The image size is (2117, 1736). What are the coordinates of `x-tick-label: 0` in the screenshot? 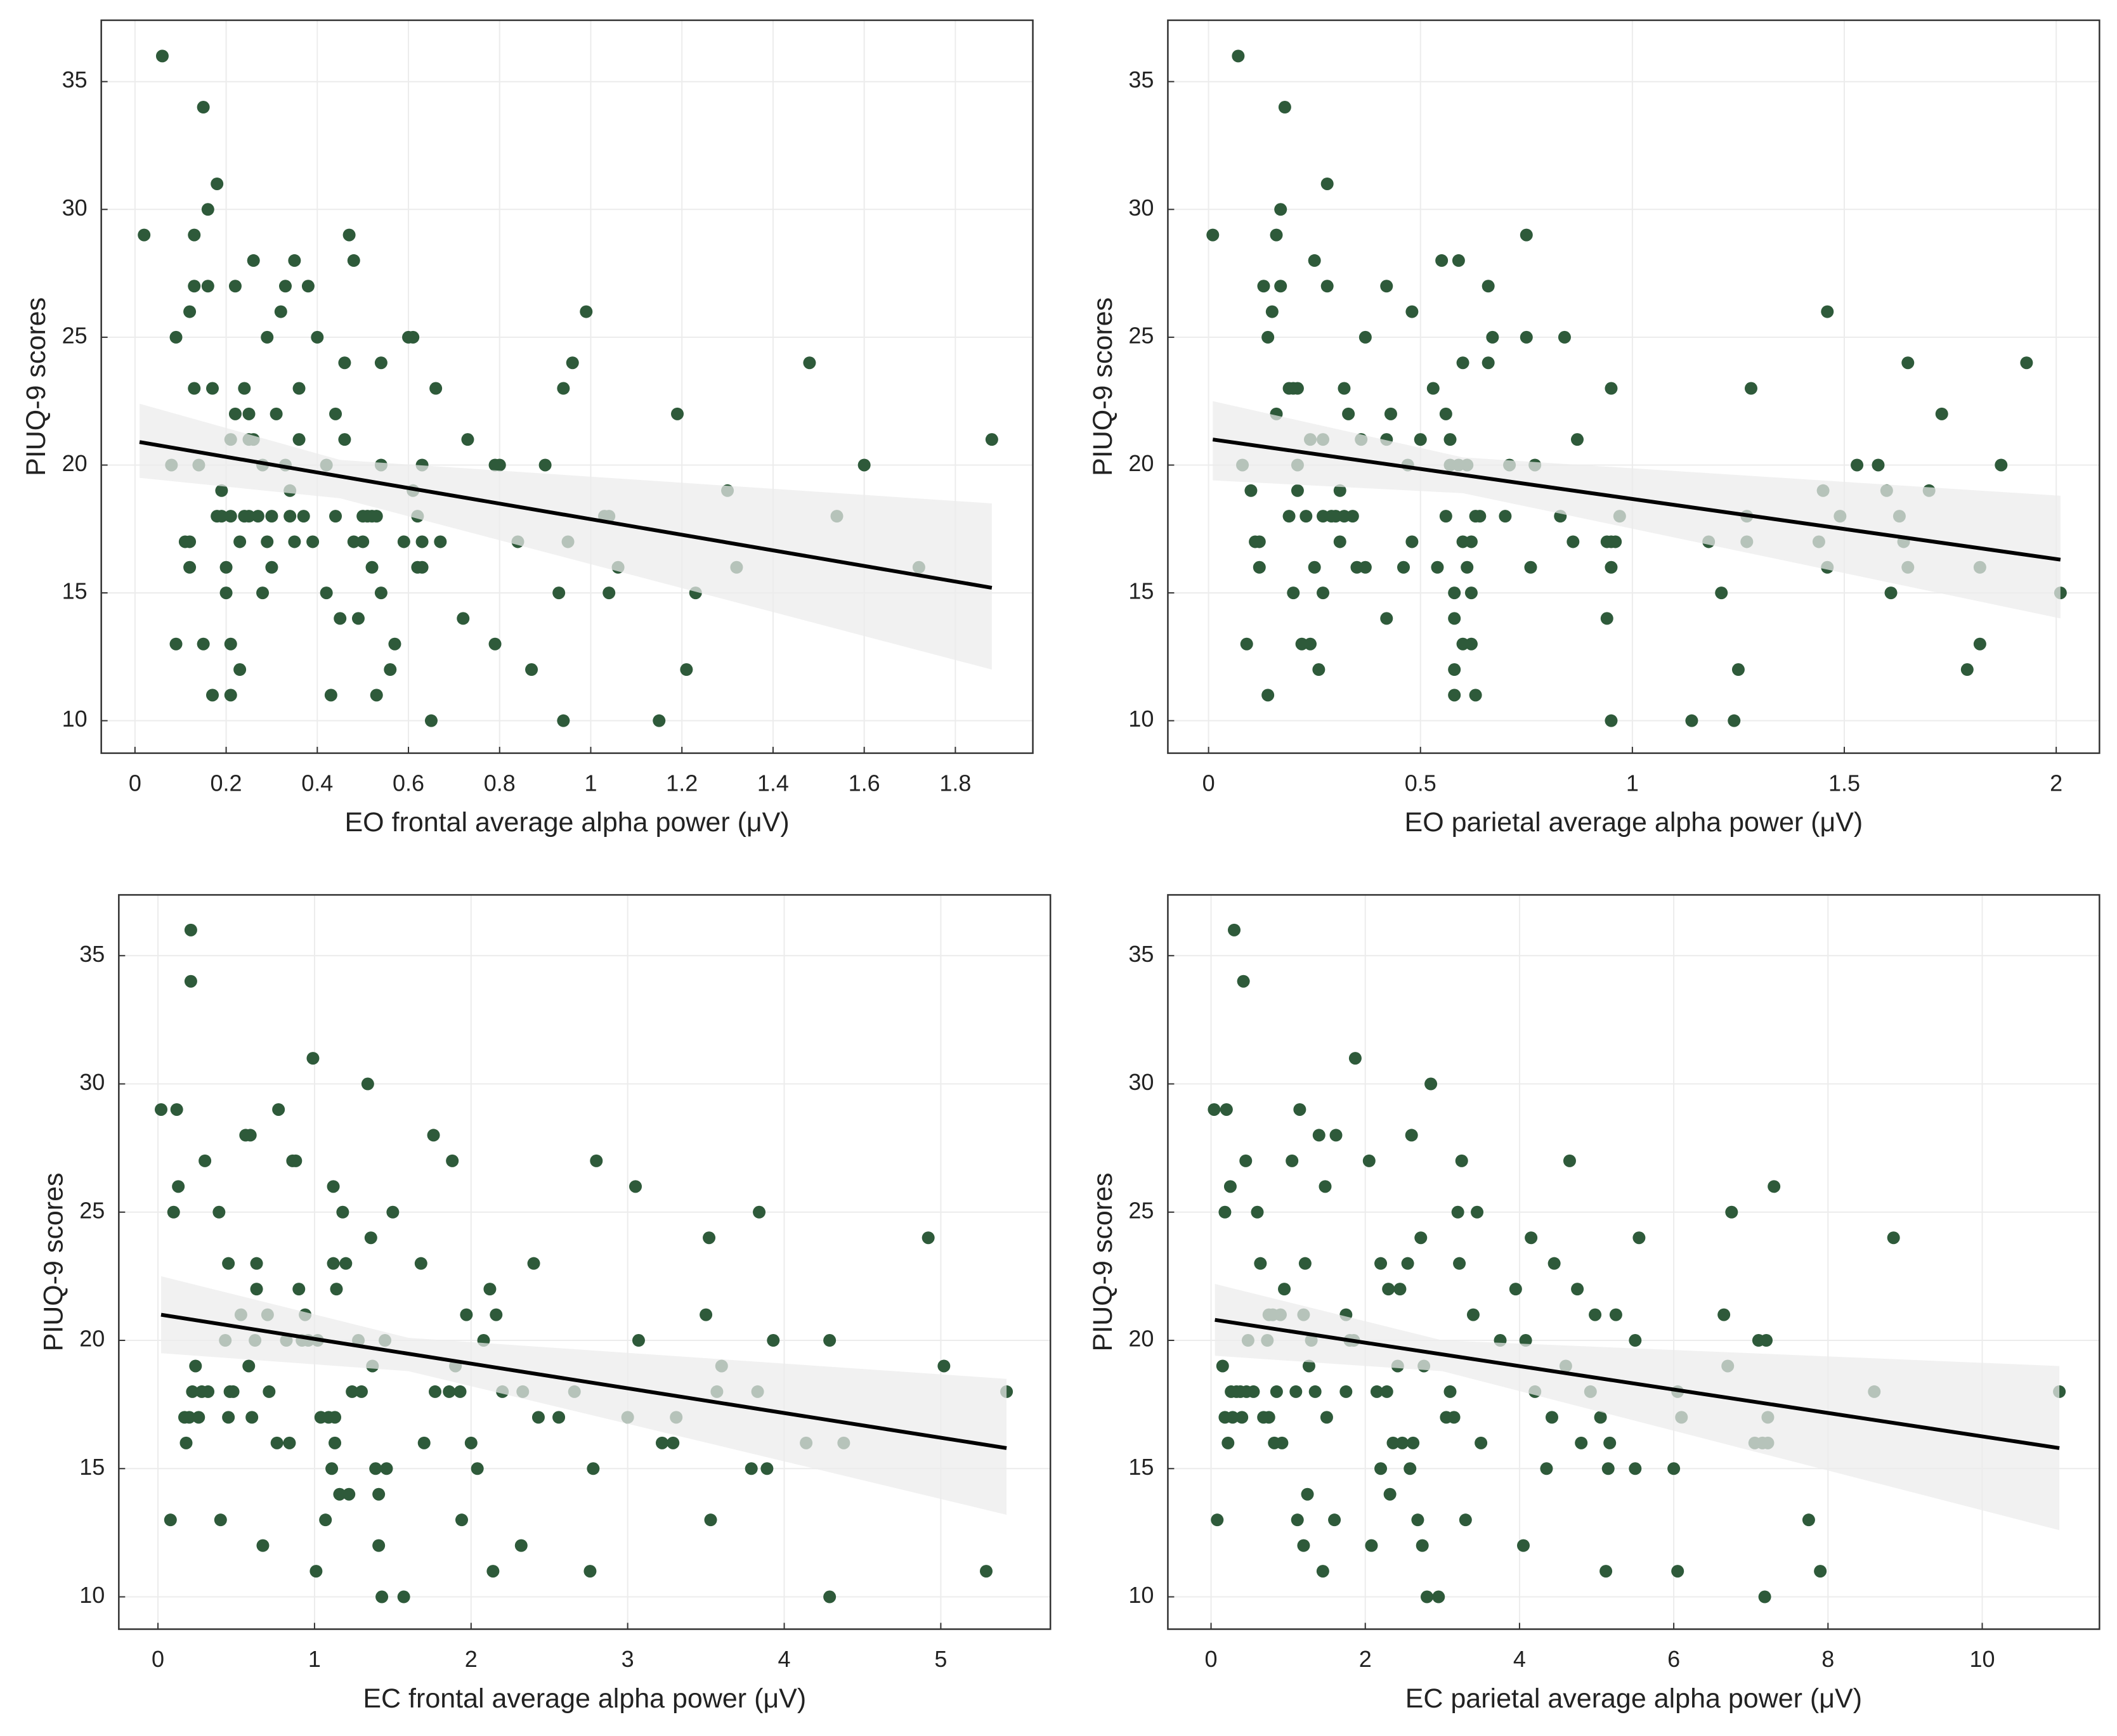 It's located at (135, 783).